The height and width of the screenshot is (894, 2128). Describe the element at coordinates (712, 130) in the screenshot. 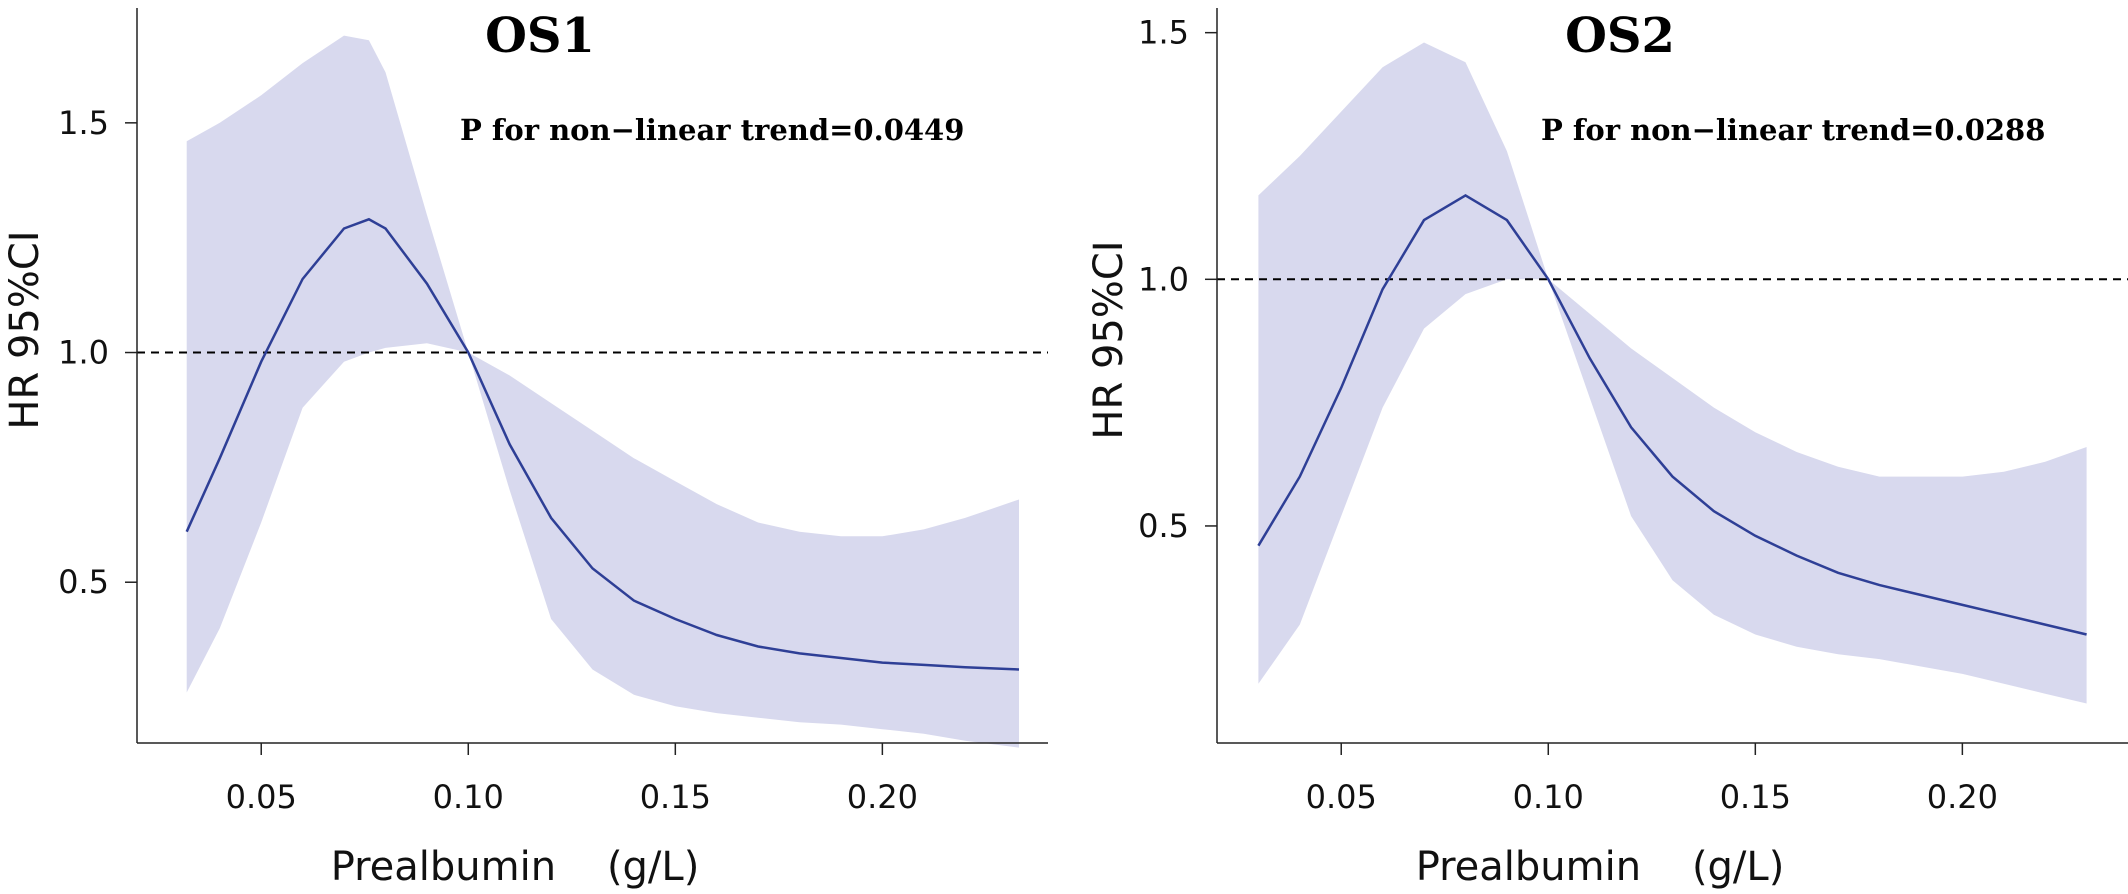

I see `p-value-annotation: P for non−linear trend=0.0449` at that location.